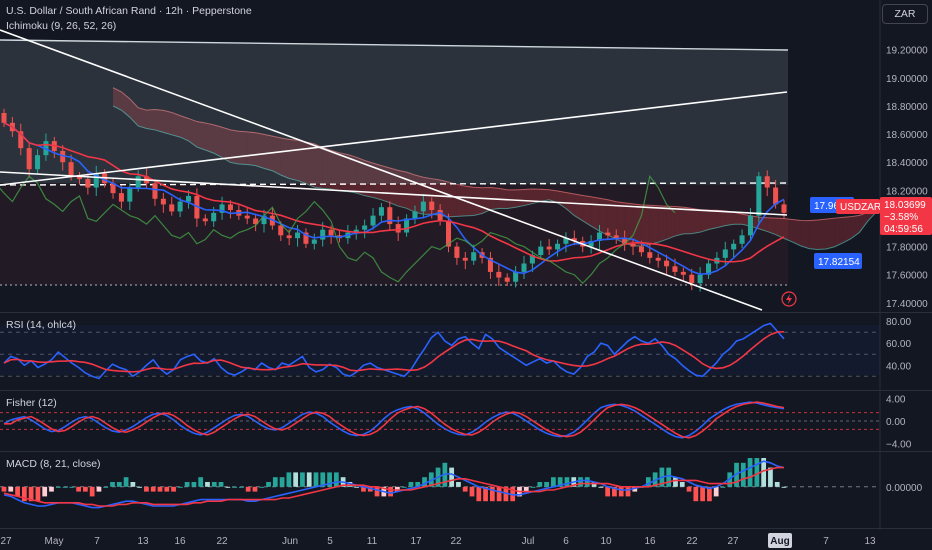  What do you see at coordinates (839, 262) in the screenshot?
I see `base-tag: 17.82154` at bounding box center [839, 262].